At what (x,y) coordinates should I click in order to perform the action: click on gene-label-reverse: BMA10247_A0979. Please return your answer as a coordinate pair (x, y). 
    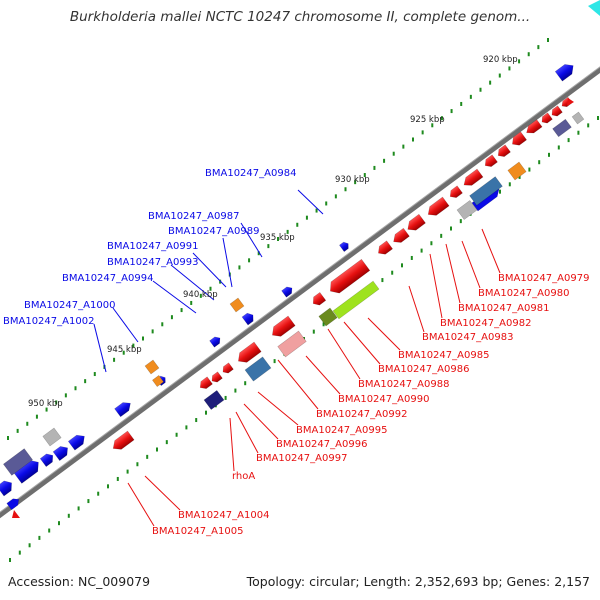
    Looking at the image, I should click on (543, 278).